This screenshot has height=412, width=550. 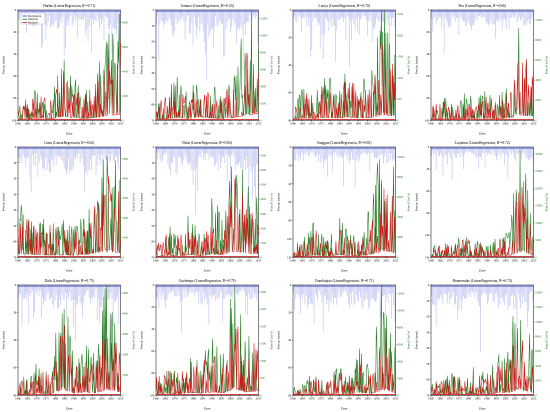 What do you see at coordinates (482, 143) in the screenshot?
I see `chart-title: Liujiatun (LinearRegression, R²=0.72)` at bounding box center [482, 143].